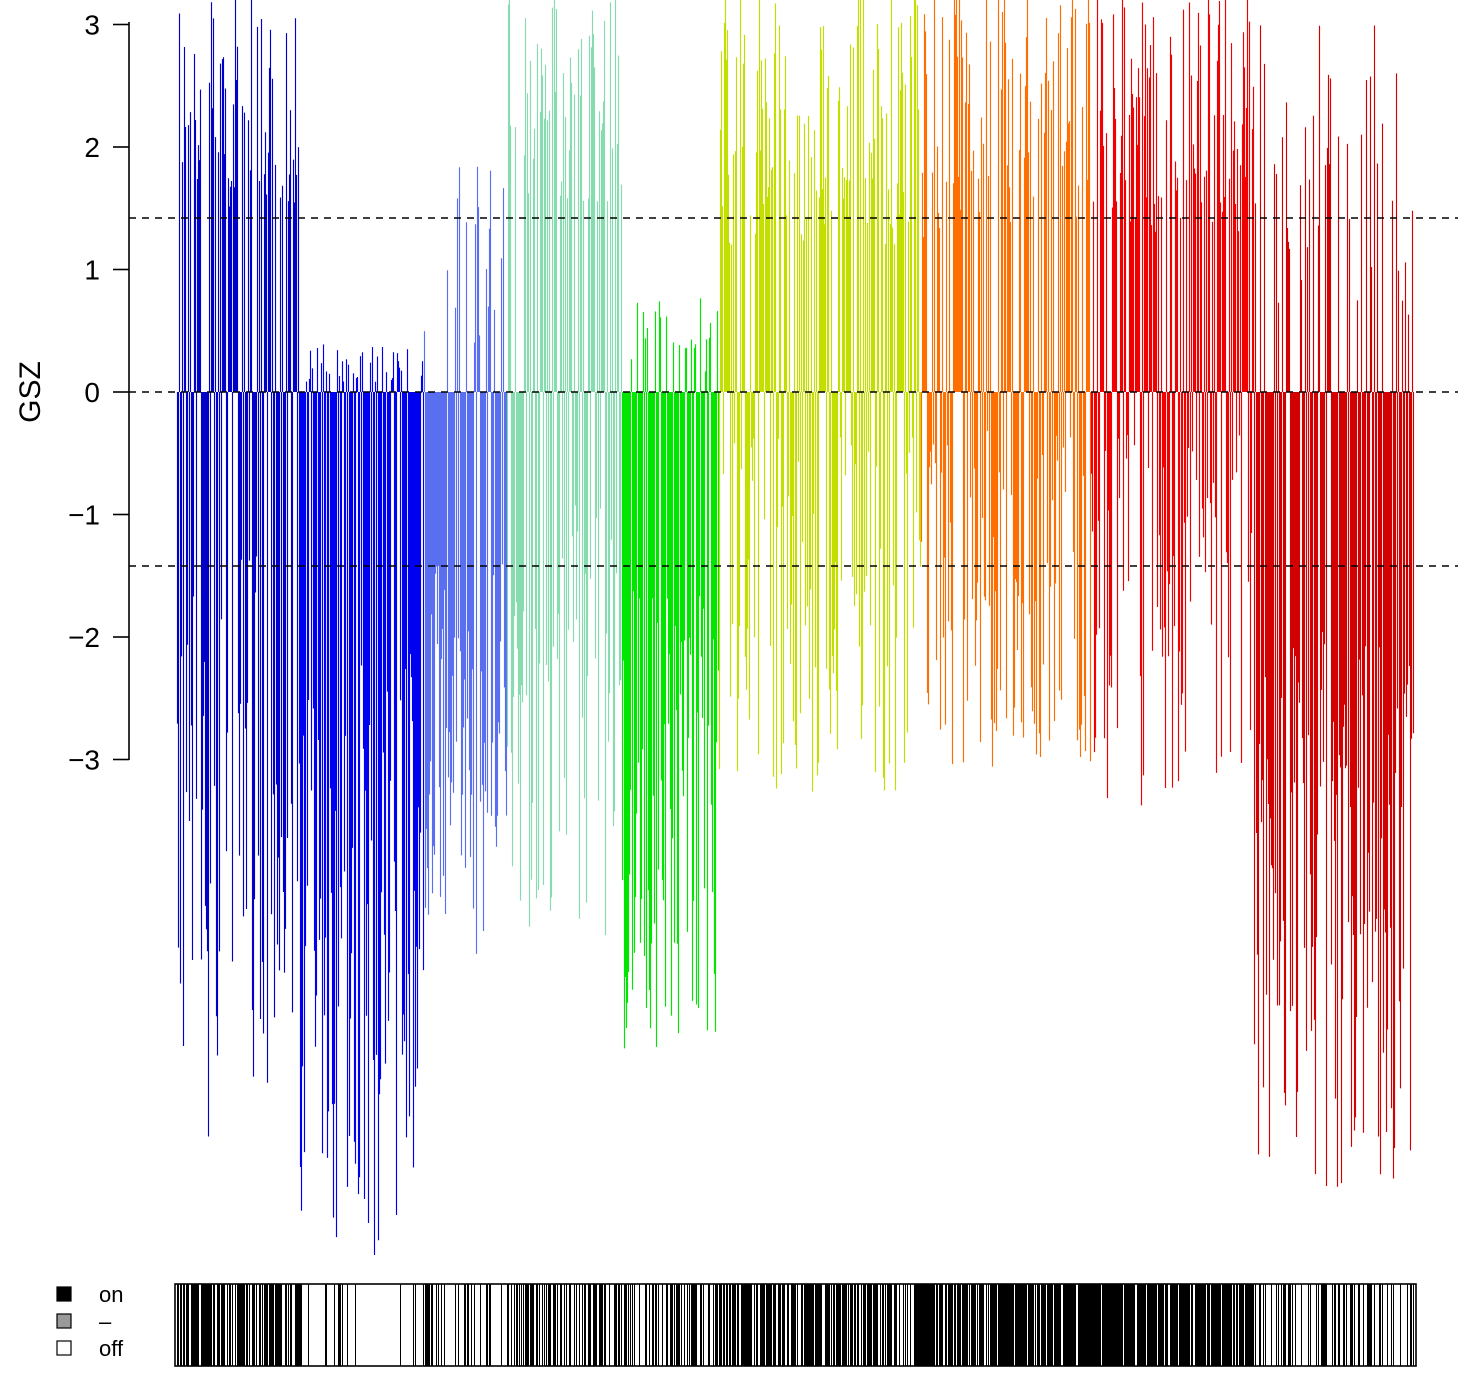  I want to click on y-tick-label: −3, so click(84, 760).